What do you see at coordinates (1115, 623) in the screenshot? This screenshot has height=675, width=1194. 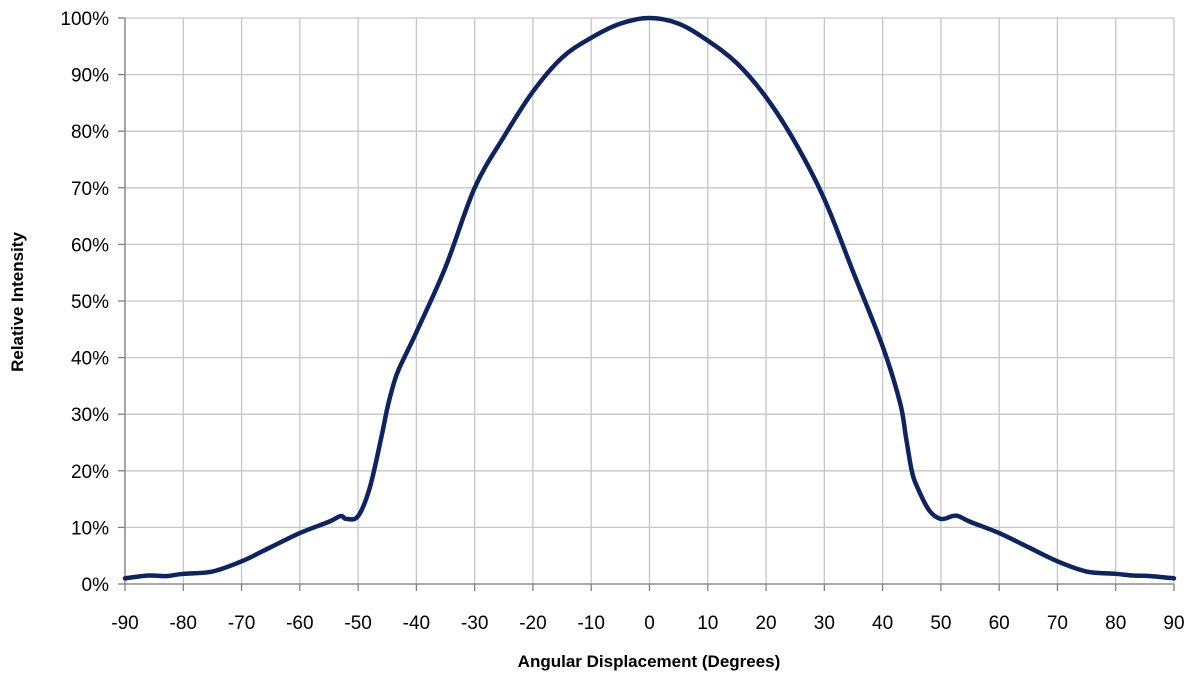 I see `x-tick-label: 80` at bounding box center [1115, 623].